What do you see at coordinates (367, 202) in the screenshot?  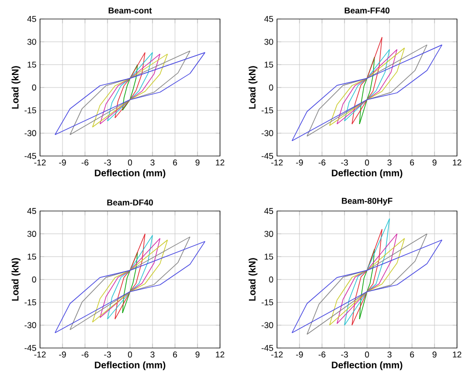 I see `chart-title: Beam-80HyF` at bounding box center [367, 202].